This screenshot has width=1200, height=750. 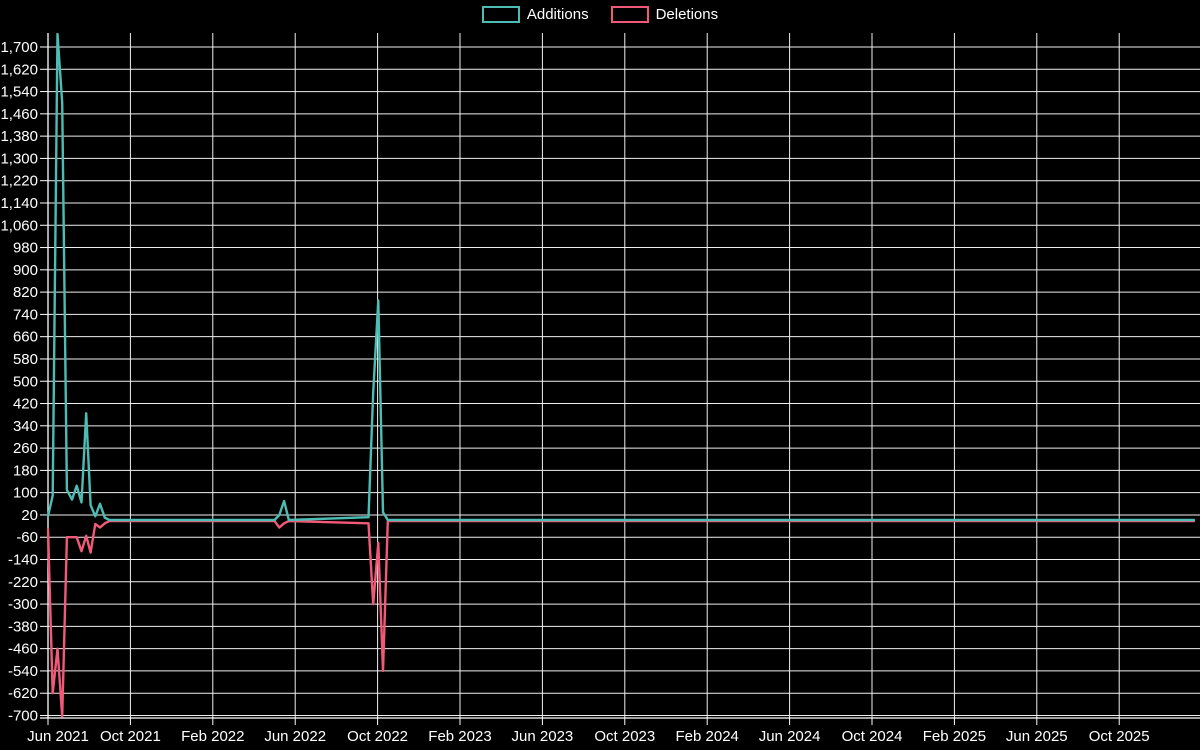 I want to click on svg-text: -140, so click(x=23, y=560).